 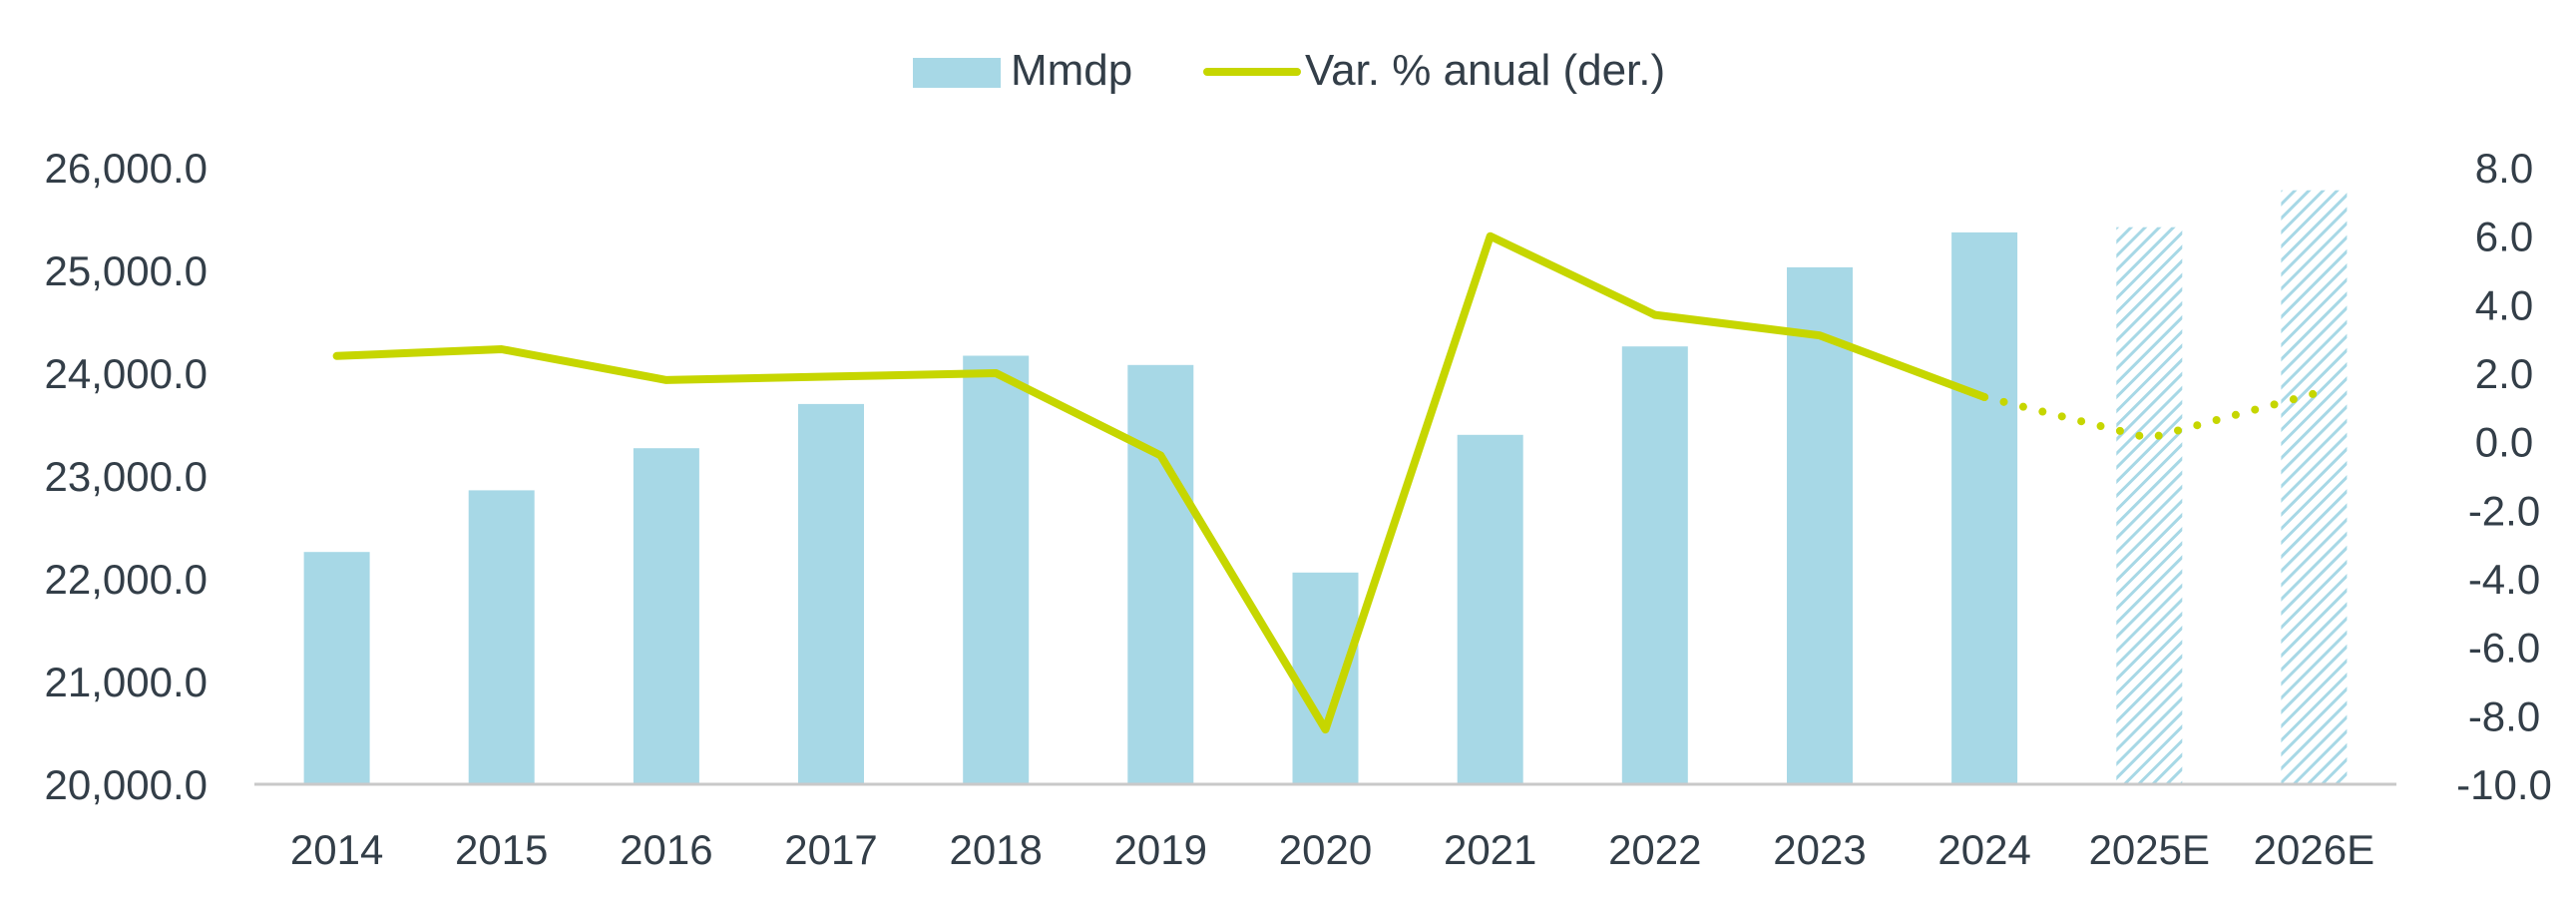 I want to click on legend-bar-label: Mmdp, so click(x=1071, y=71).